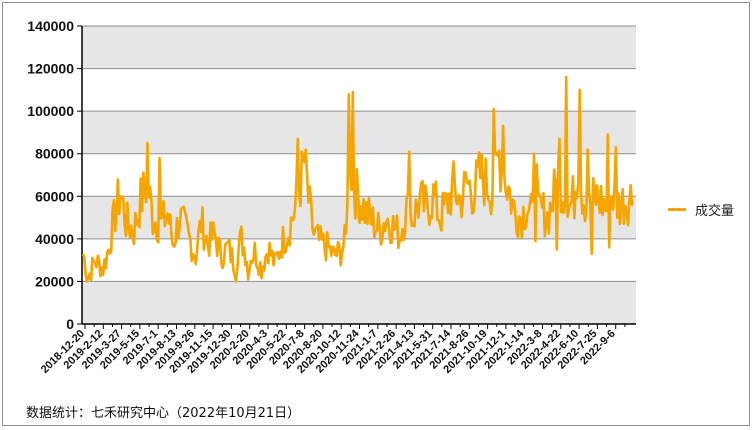 This screenshot has height=430, width=755. Describe the element at coordinates (54, 154) in the screenshot. I see `y-tick-label: 80000` at that location.